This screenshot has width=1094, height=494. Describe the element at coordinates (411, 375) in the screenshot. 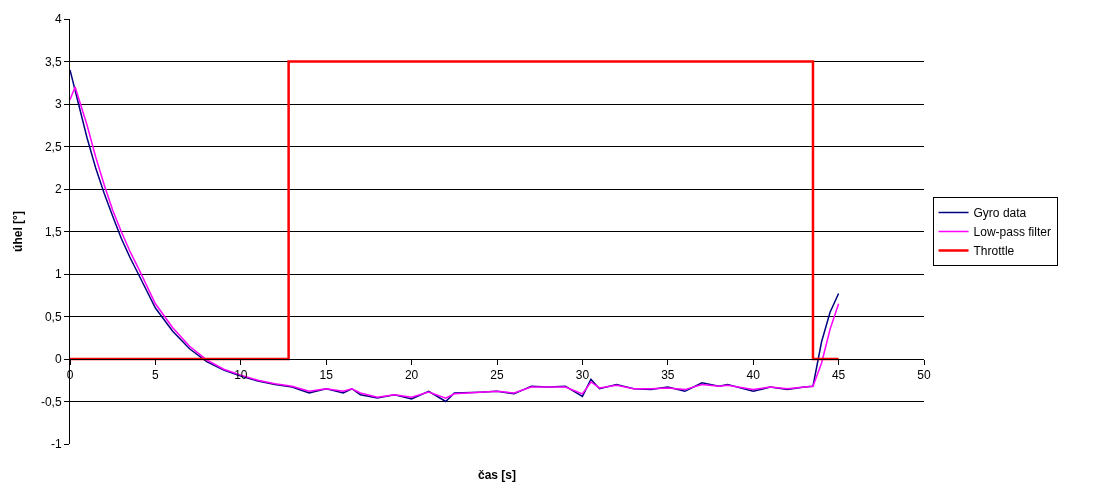

I see `x-tick-label: 20` at that location.